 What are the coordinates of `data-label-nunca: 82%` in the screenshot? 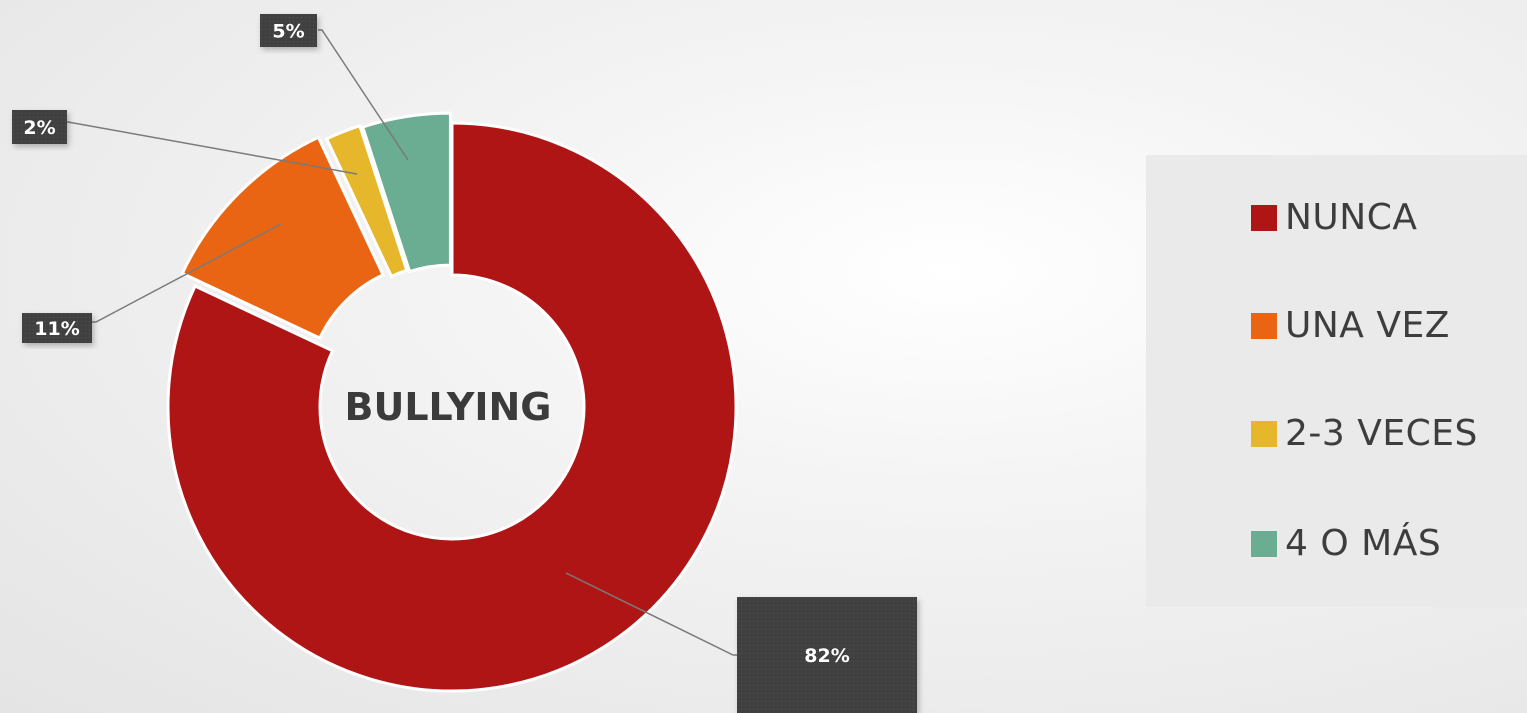 It's located at (826, 656).